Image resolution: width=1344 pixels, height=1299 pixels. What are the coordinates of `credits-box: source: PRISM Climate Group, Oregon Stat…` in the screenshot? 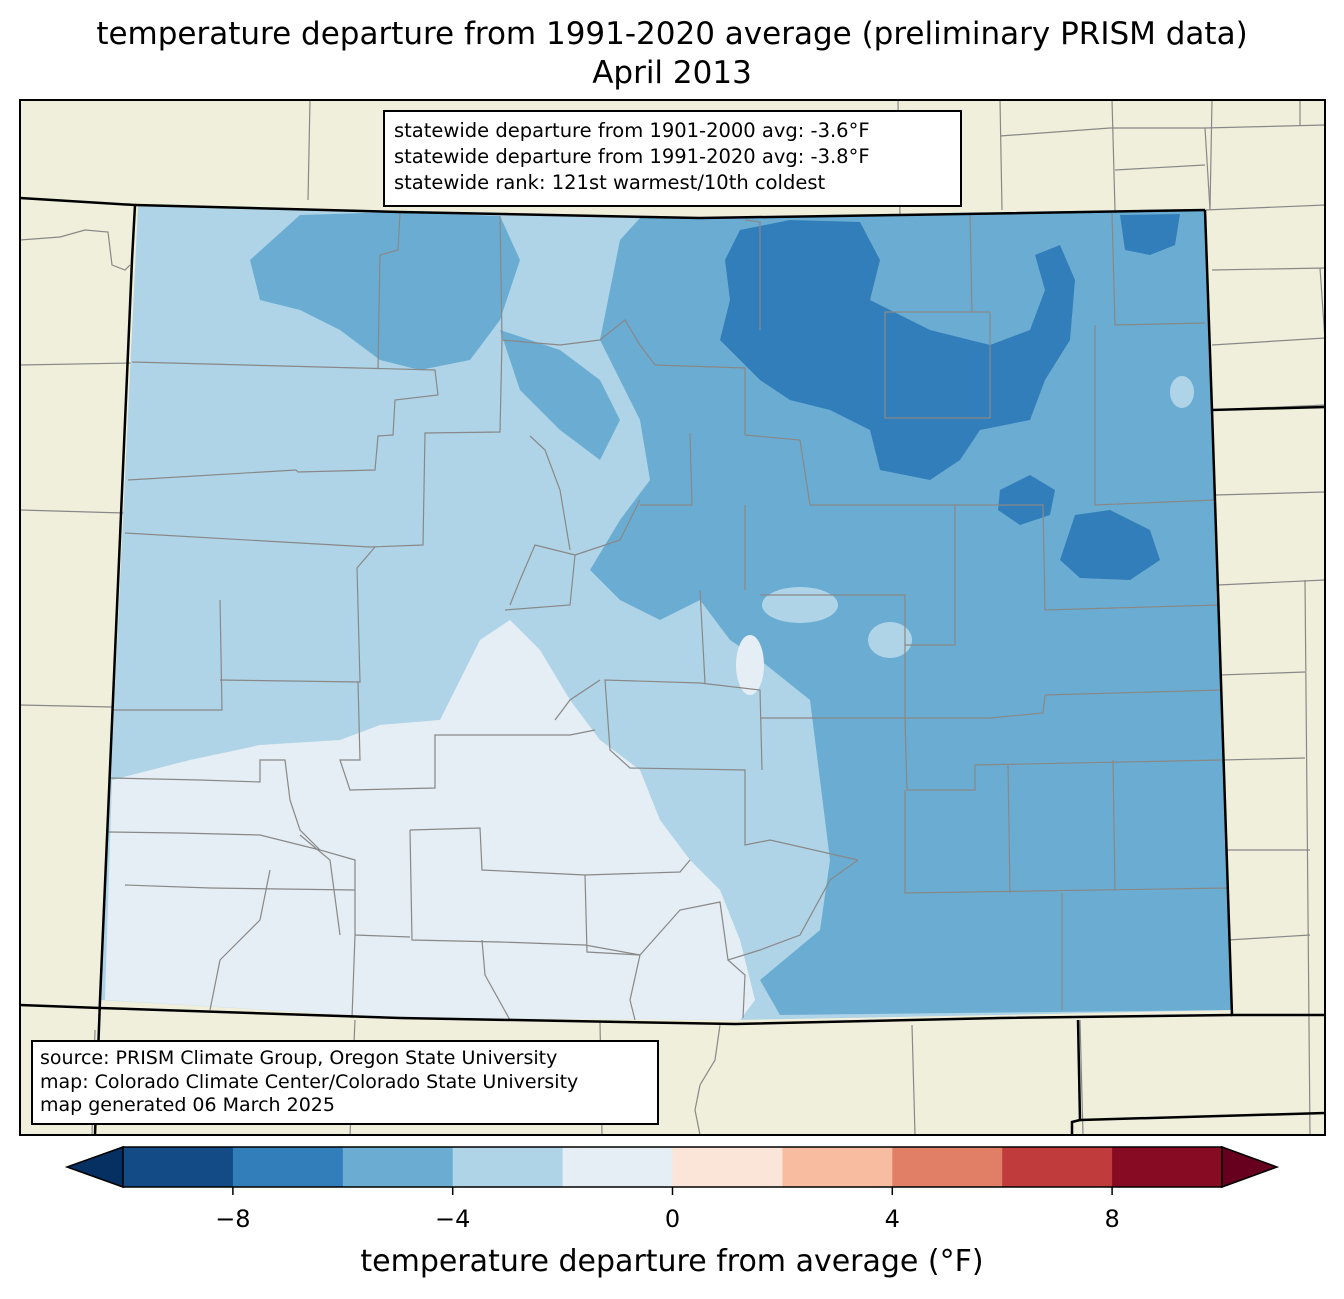 It's located at (345, 1082).